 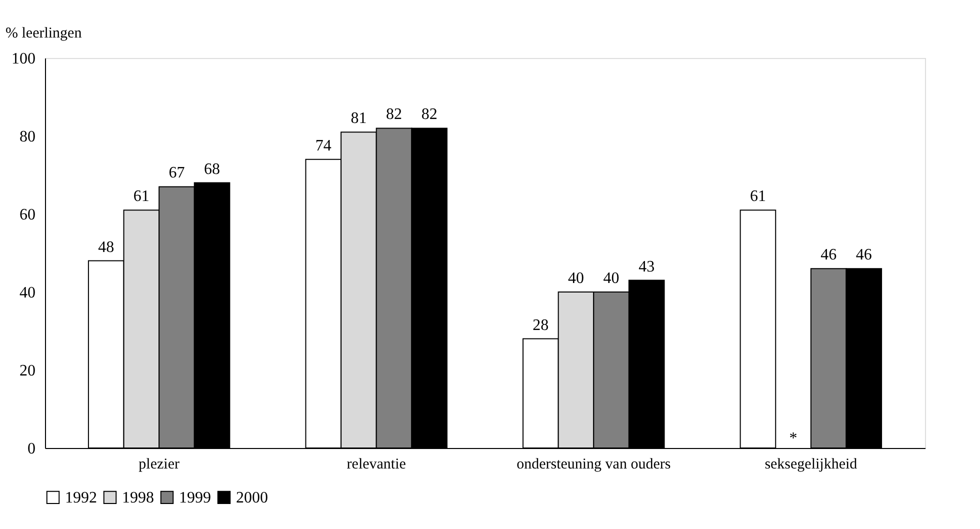 What do you see at coordinates (138, 497) in the screenshot?
I see `legend-label: 1998` at bounding box center [138, 497].